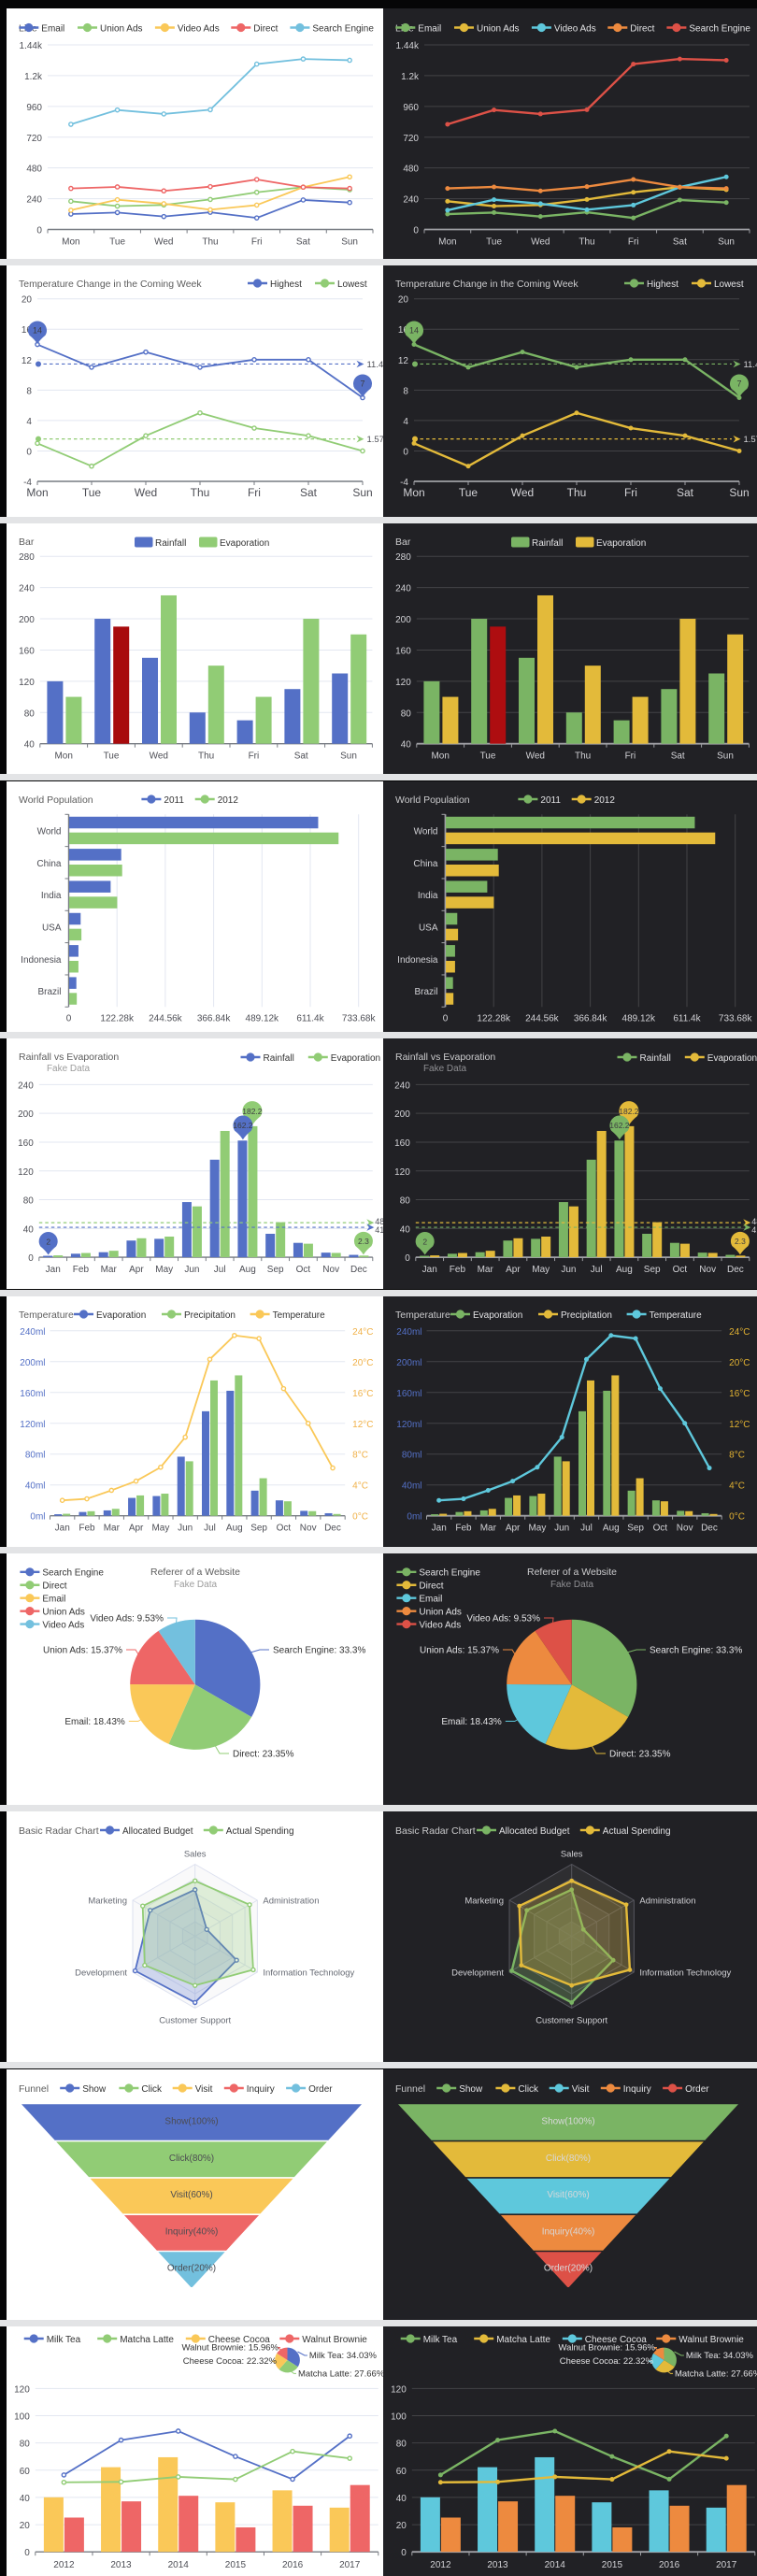 The image size is (757, 2576). Describe the element at coordinates (70, 241) in the screenshot. I see `svg-text: Mon` at that location.